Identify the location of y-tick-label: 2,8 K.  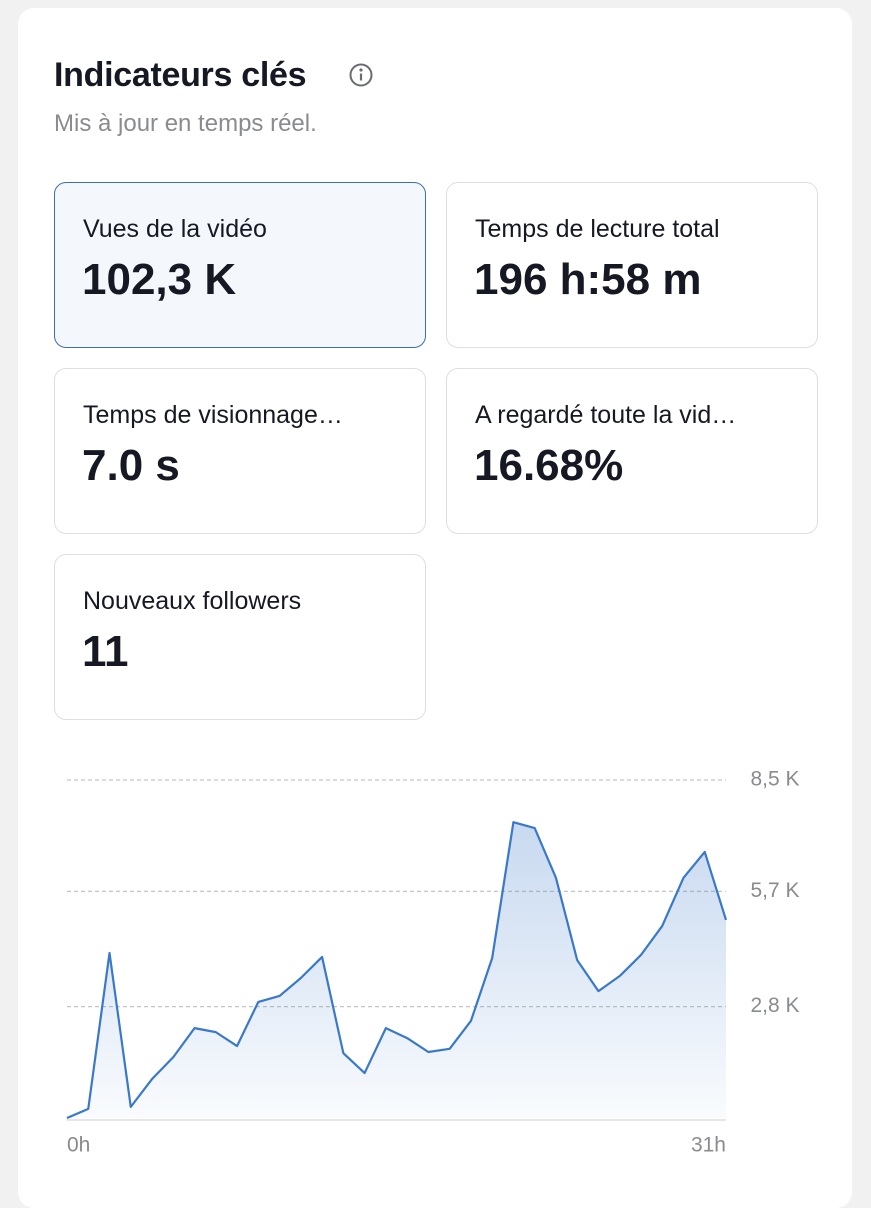
(774, 1005).